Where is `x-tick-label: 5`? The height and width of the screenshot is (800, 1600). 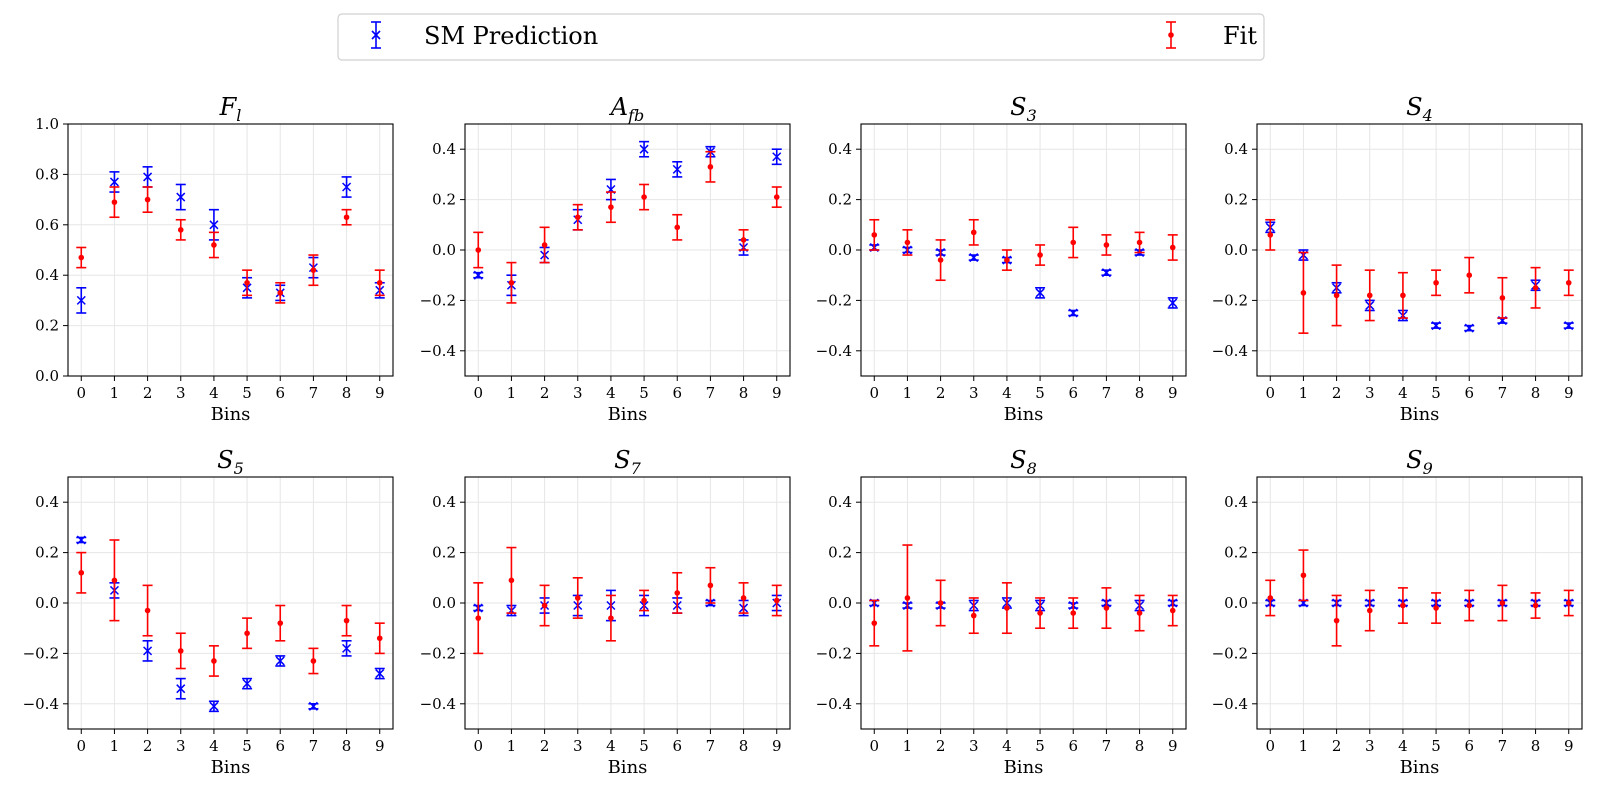
x-tick-label: 5 is located at coordinates (644, 746).